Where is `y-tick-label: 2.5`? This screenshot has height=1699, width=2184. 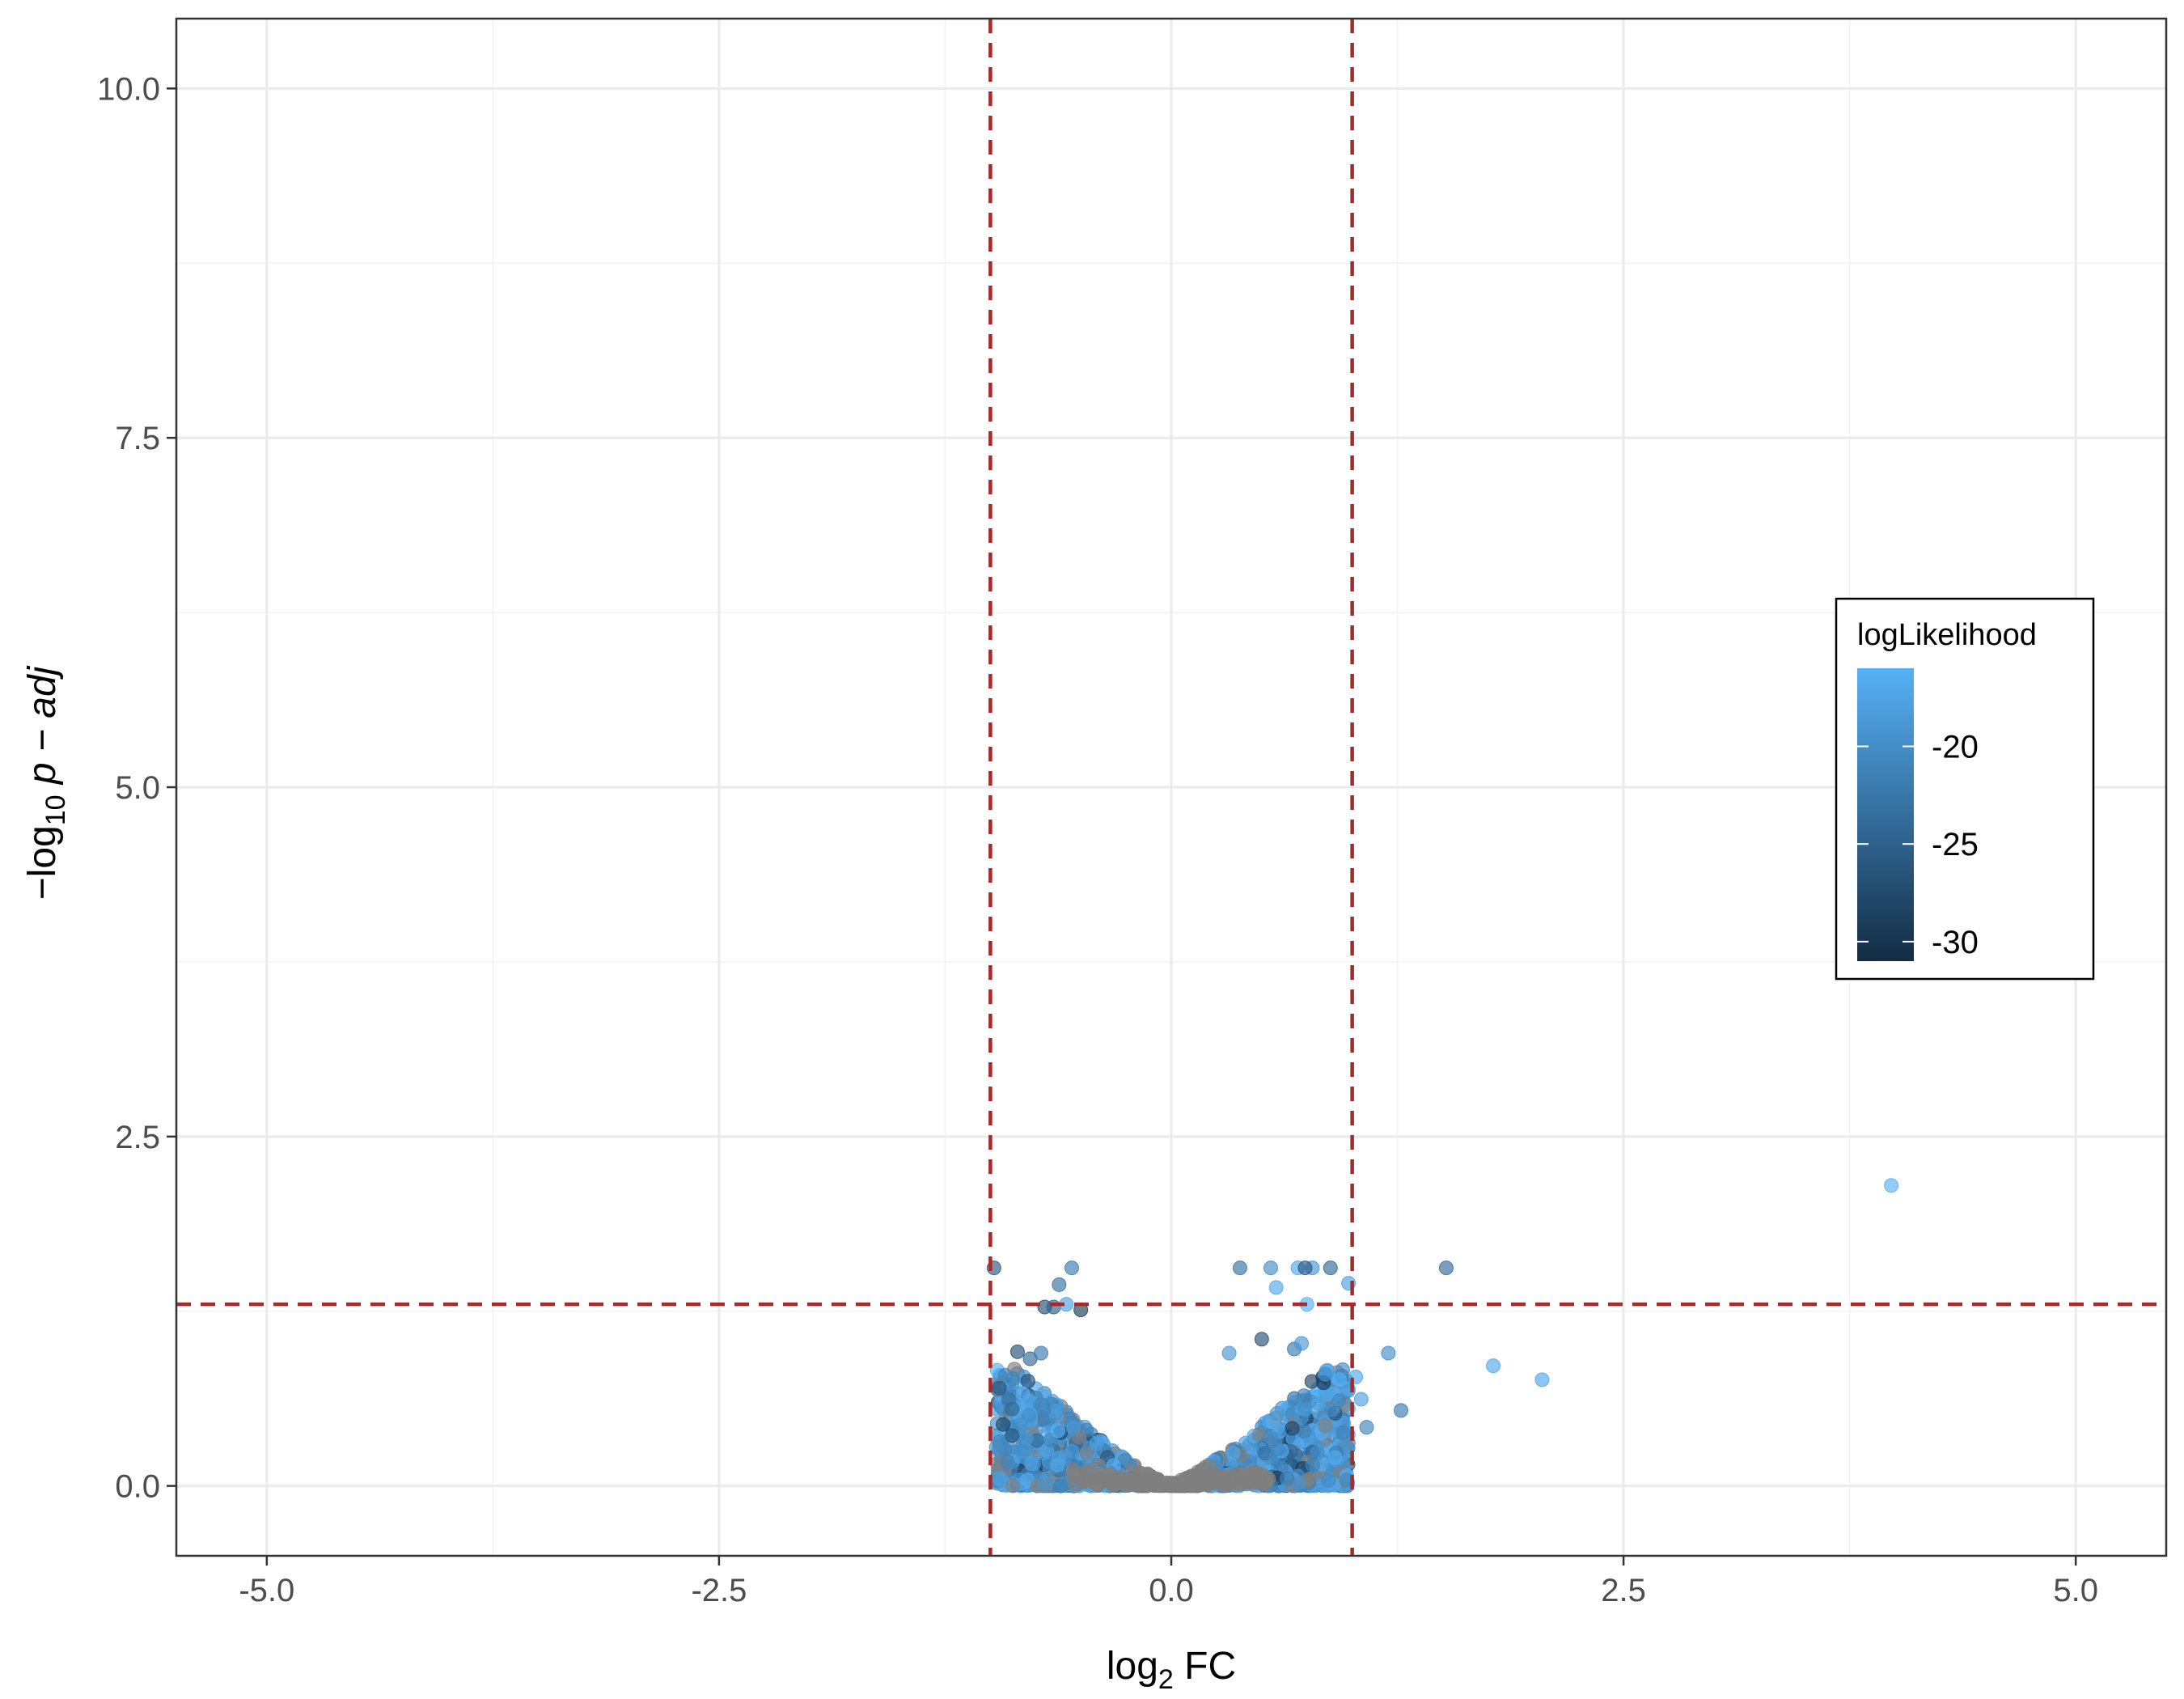
y-tick-label: 2.5 is located at coordinates (137, 1137).